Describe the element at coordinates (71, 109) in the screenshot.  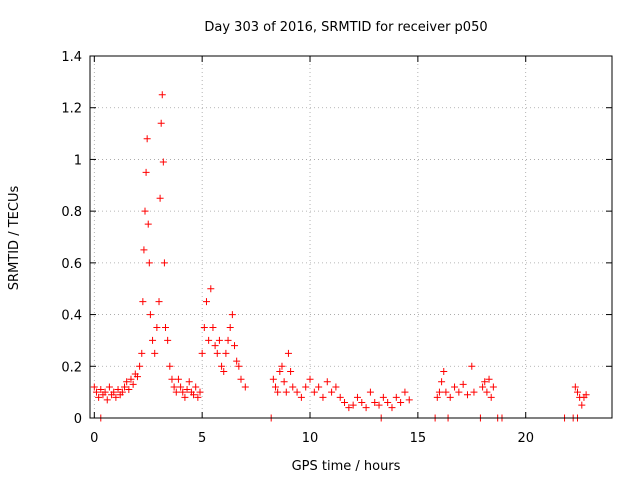
I see `y-tick-label: 1.2` at that location.